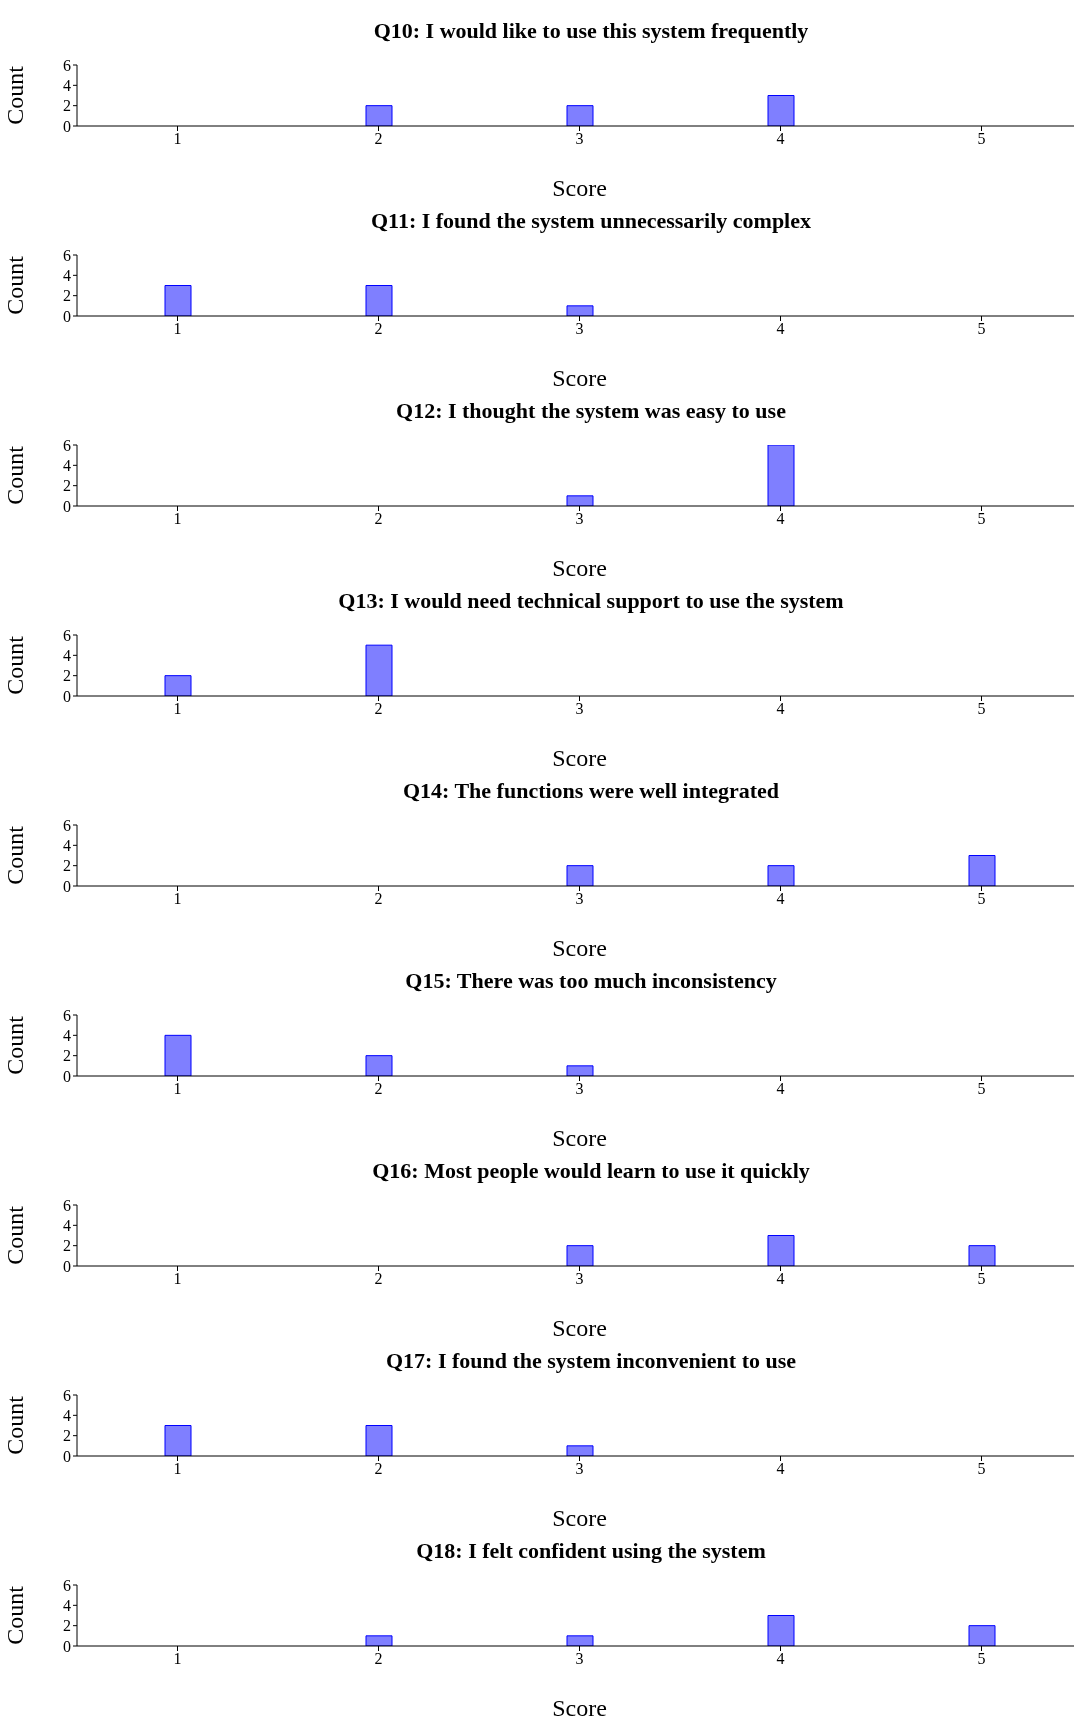 Image resolution: width=1082 pixels, height=1716 pixels. What do you see at coordinates (591, 600) in the screenshot?
I see `chart-title: Q13: I would need technical support to use the system` at bounding box center [591, 600].